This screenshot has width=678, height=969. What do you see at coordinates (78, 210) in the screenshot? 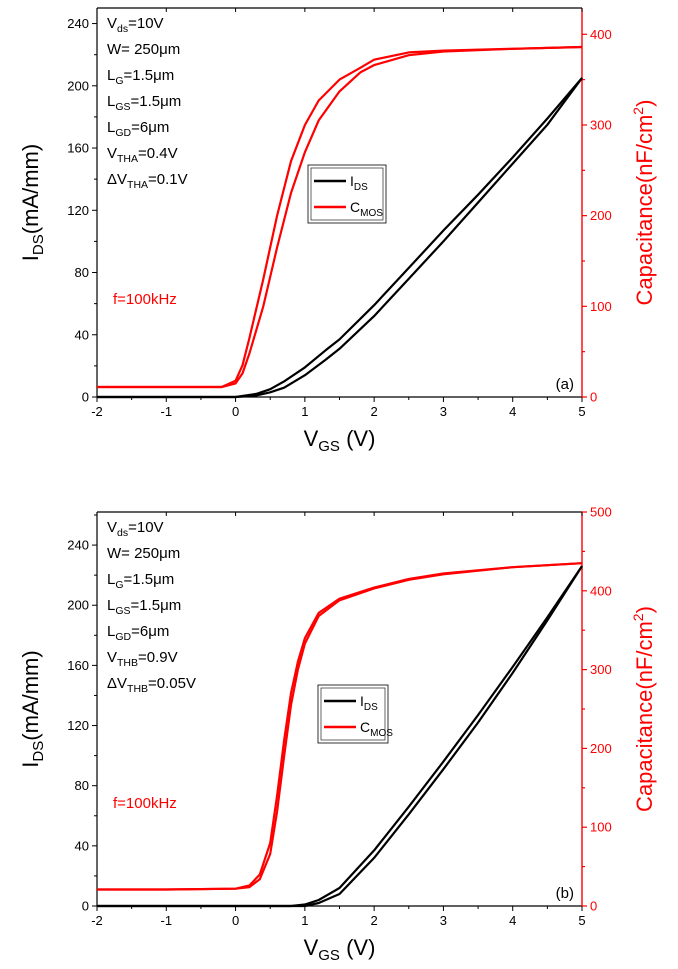
I see `y-tick-label: 120` at bounding box center [78, 210].